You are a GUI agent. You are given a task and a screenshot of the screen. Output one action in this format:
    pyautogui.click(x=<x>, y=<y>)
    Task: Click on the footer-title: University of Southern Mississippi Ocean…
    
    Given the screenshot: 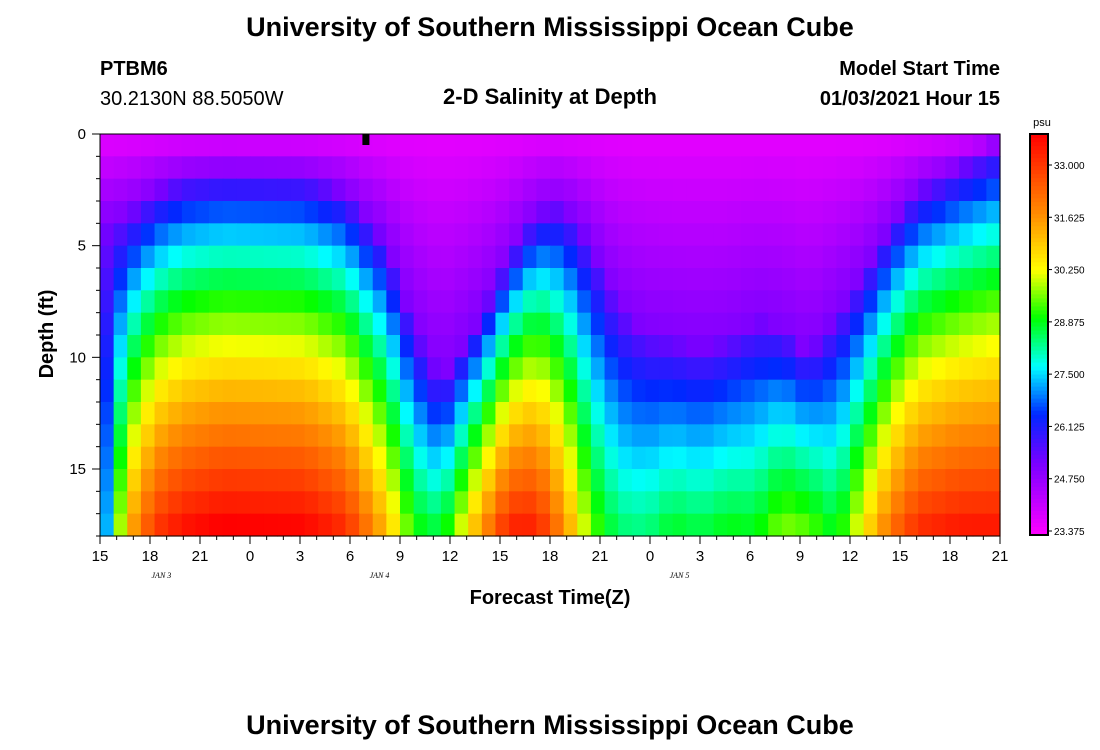 What is the action you would take?
    pyautogui.click(x=550, y=725)
    